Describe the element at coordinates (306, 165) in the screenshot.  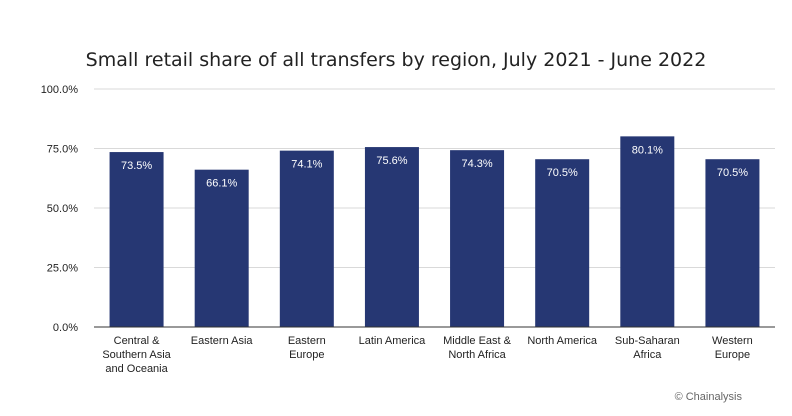
I see `data-label: 74.1%` at that location.